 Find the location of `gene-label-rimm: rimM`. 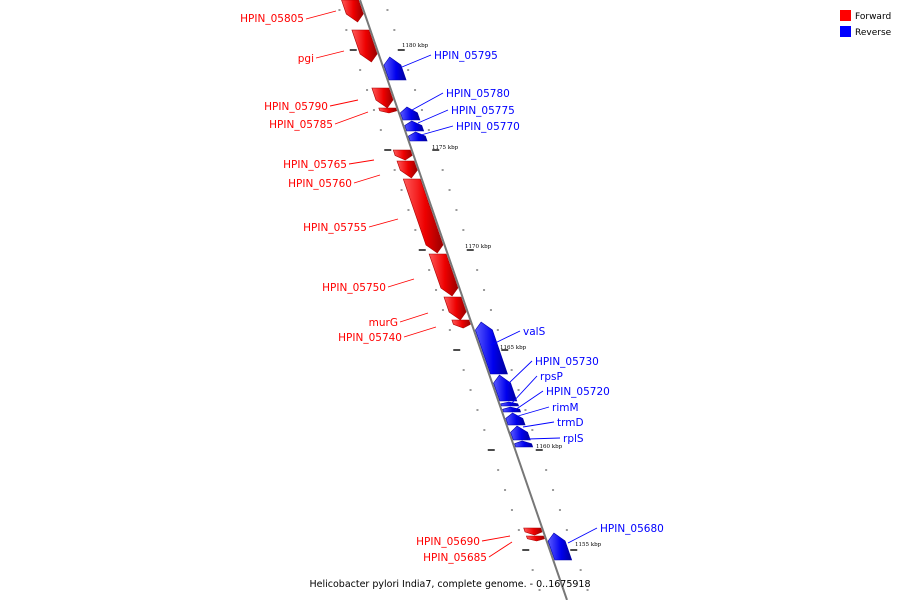

gene-label-rimm: rimM is located at coordinates (565, 408).